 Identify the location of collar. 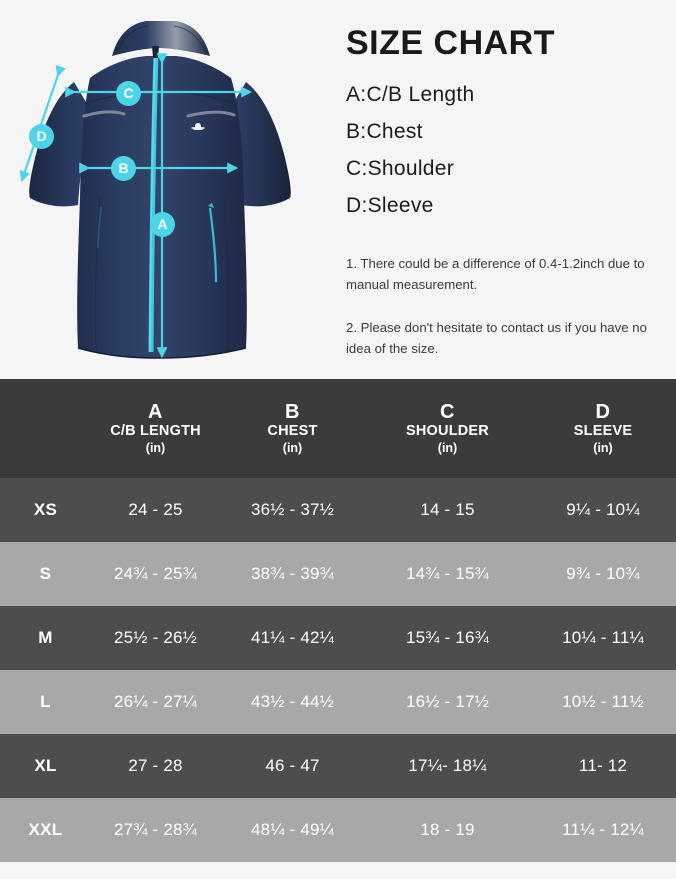
(161, 38).